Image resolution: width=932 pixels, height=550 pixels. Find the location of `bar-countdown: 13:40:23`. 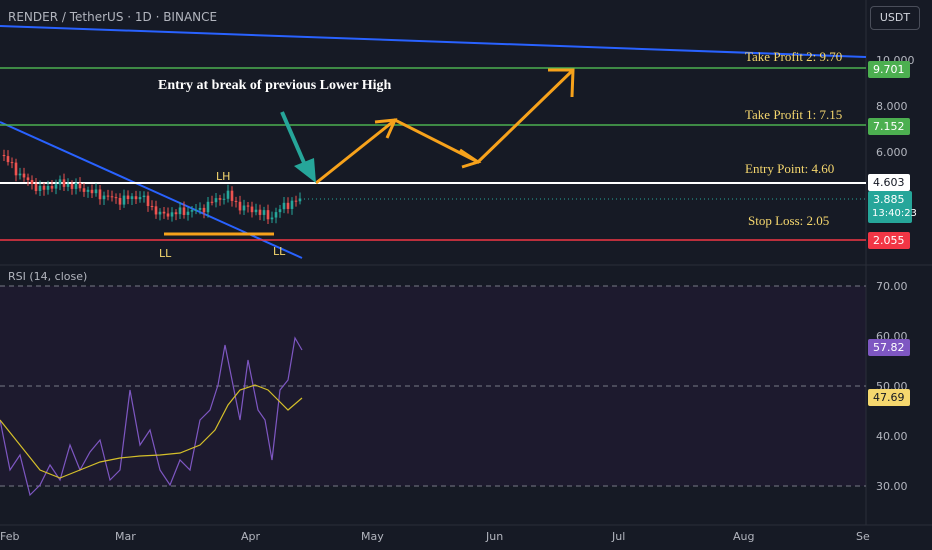

bar-countdown: 13:40:23 is located at coordinates (894, 213).